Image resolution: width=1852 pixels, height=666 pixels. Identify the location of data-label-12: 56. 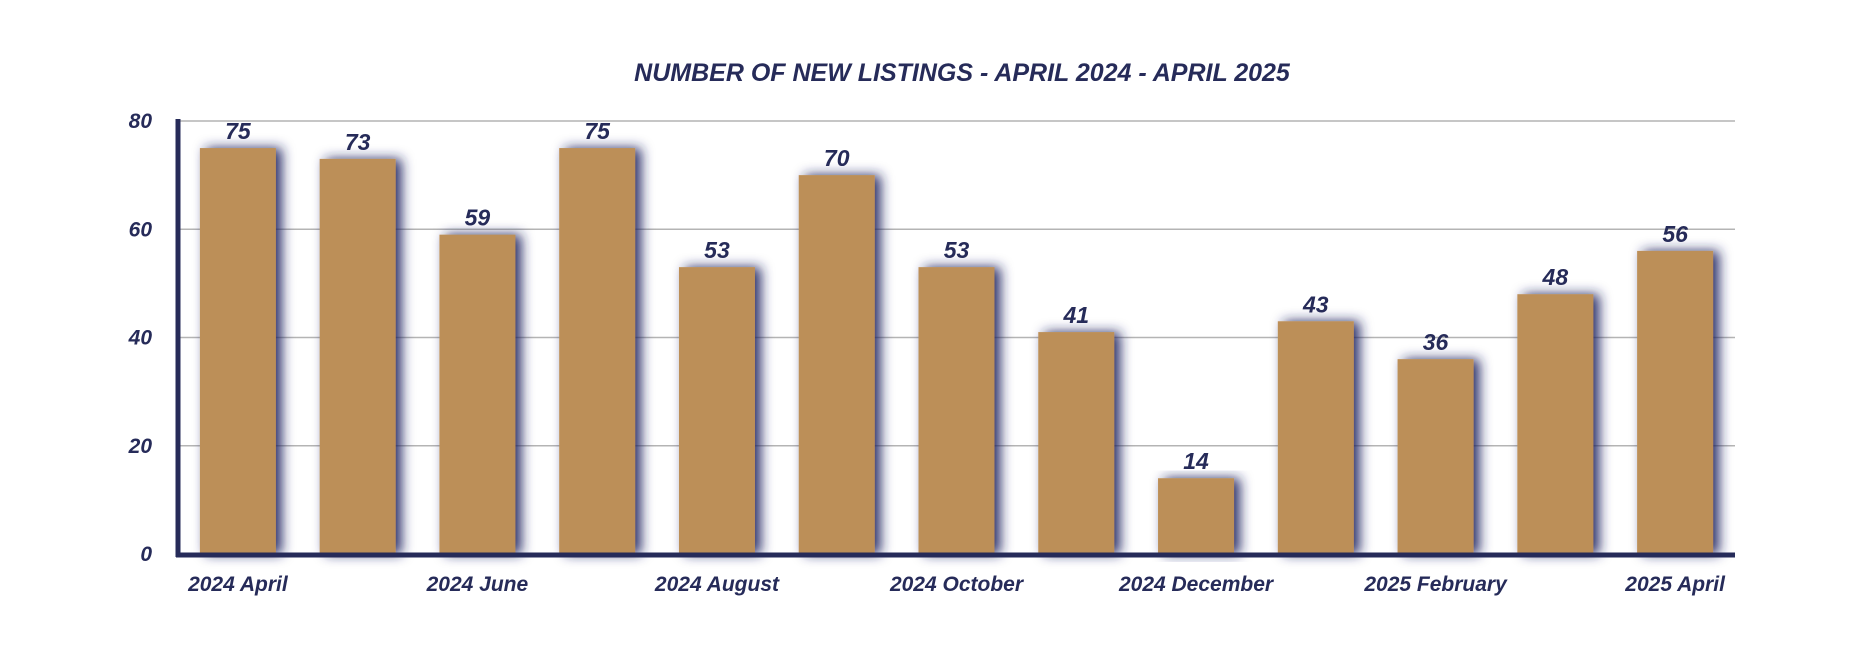
(1675, 234).